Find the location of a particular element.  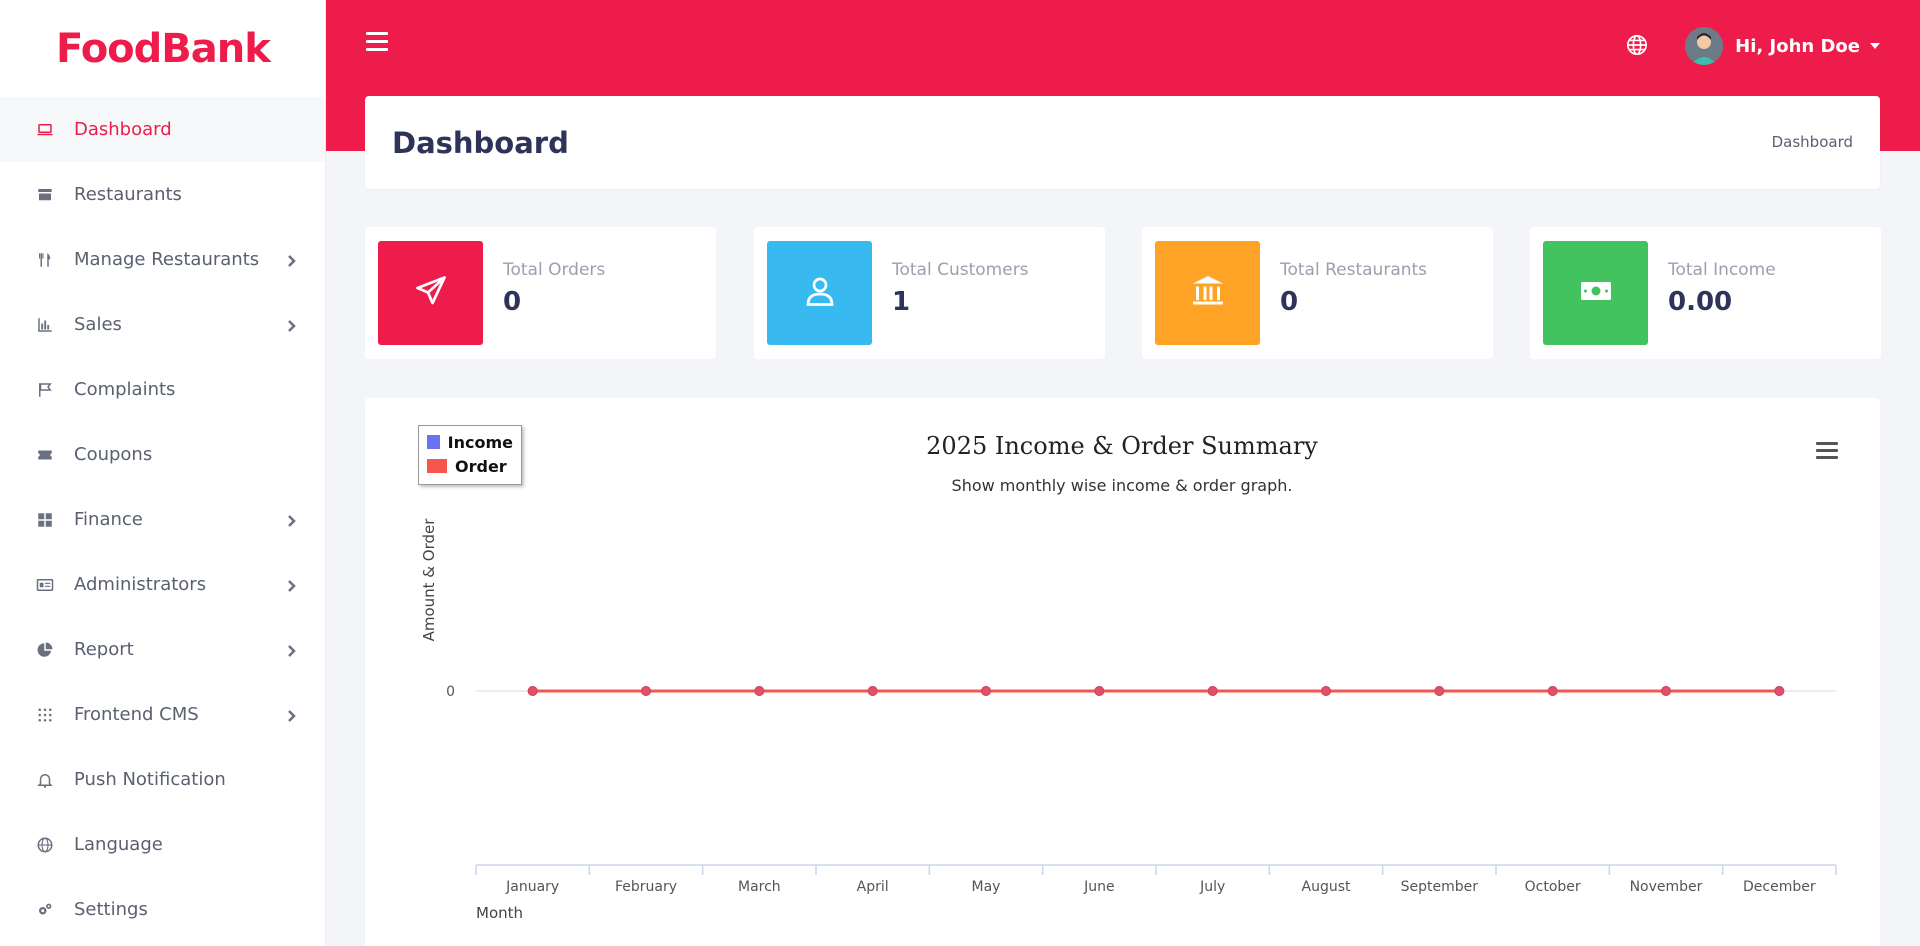

sidebar-item-settings: Settings is located at coordinates (162, 909).